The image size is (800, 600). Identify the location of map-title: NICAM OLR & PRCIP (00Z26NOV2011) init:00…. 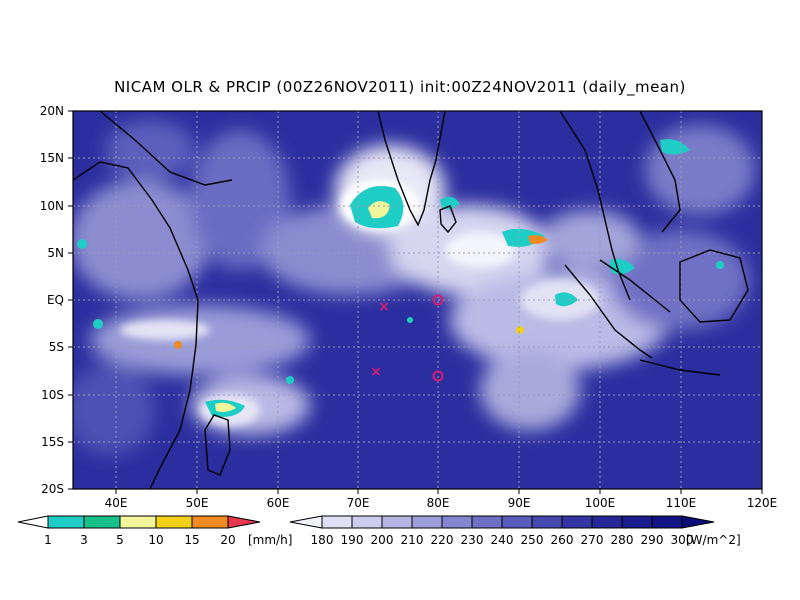
(400, 87).